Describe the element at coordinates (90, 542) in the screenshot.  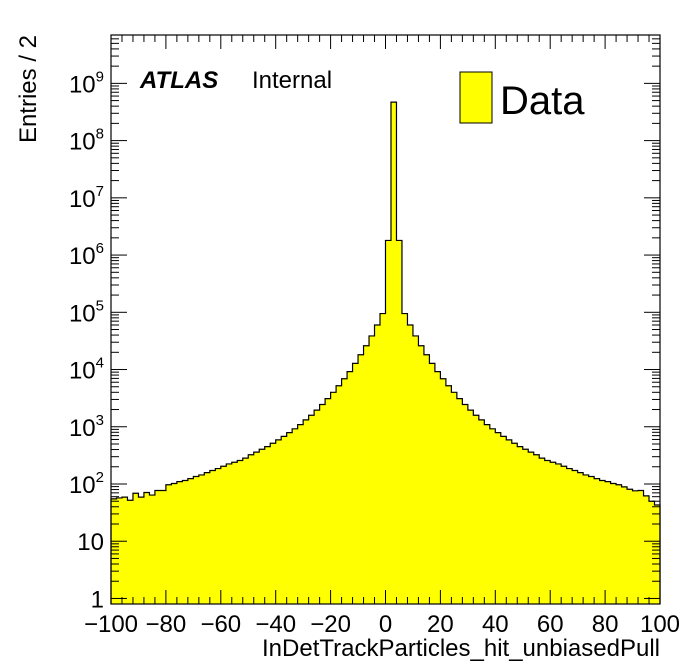
I see `y-tick-label: 10` at that location.